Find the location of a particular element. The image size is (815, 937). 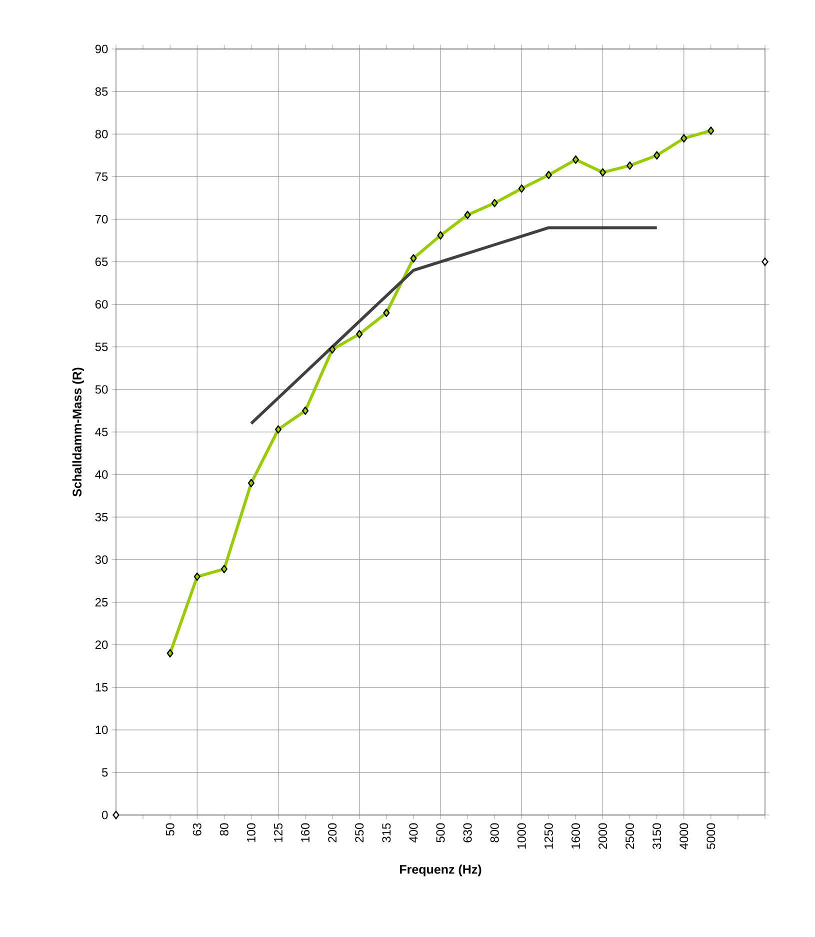

y-tick-label: 50 is located at coordinates (101, 389).